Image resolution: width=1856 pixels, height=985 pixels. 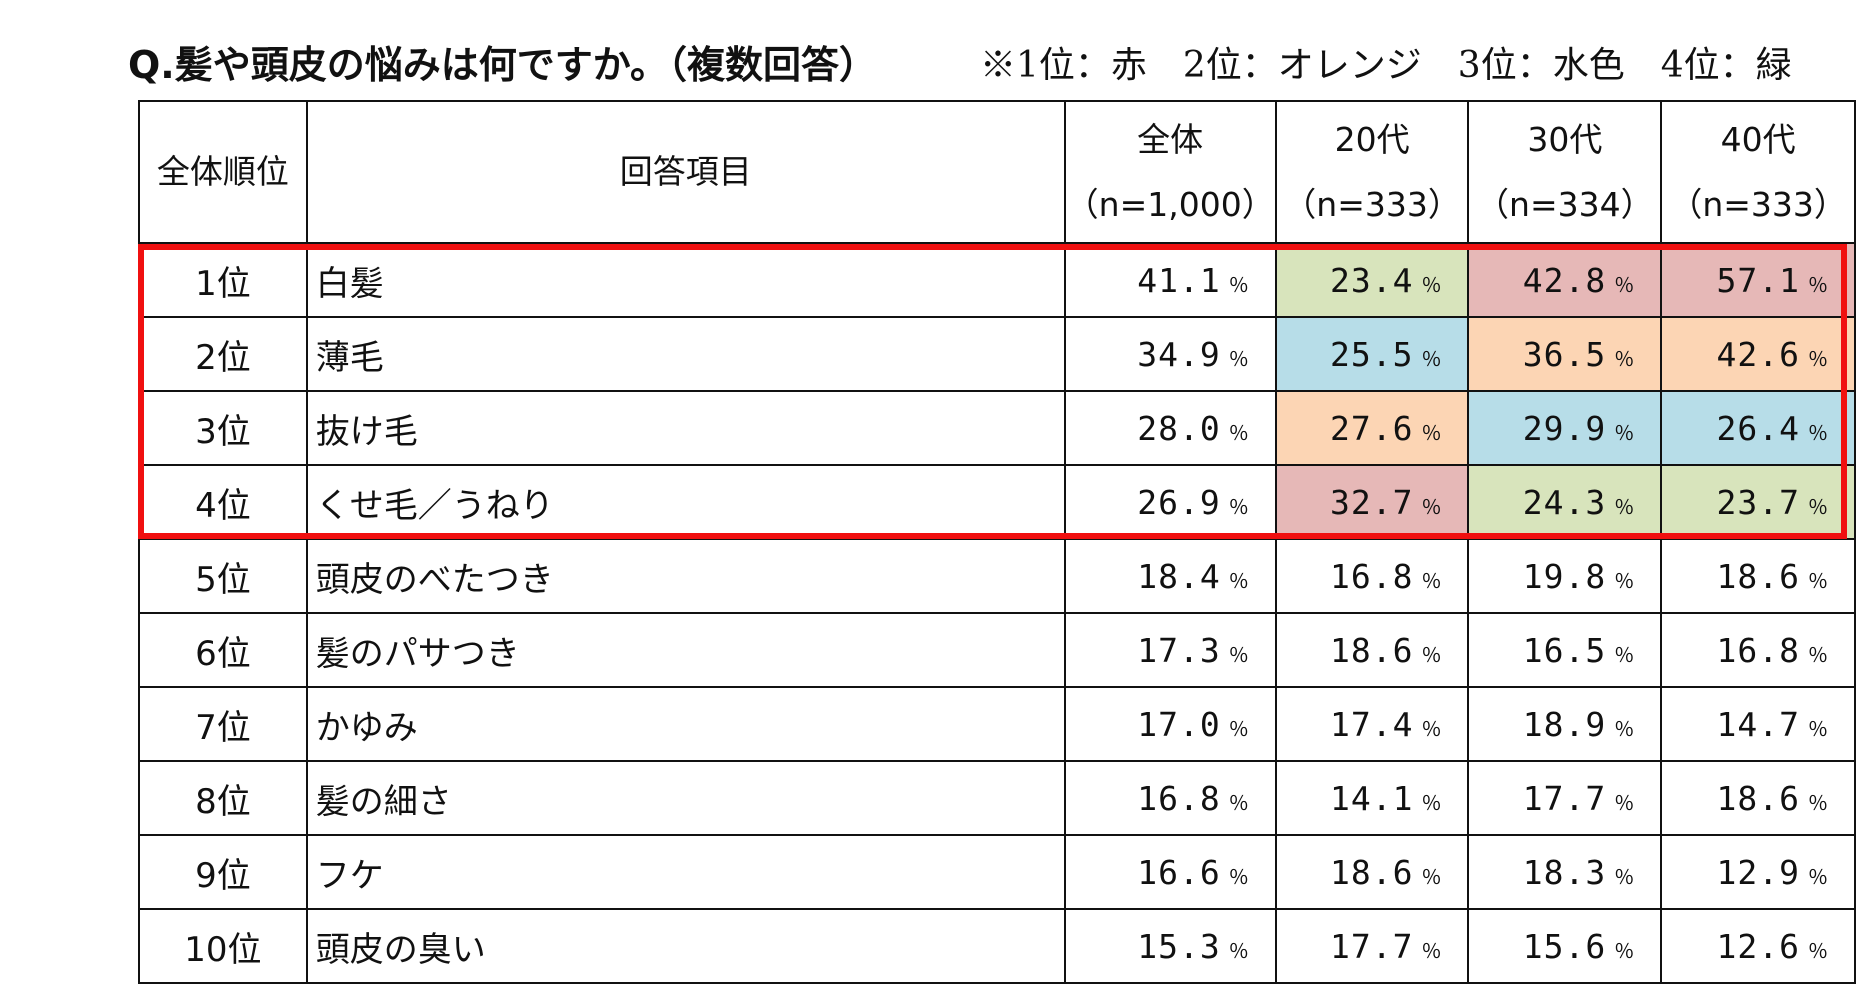 What do you see at coordinates (685, 280) in the screenshot?
I see `item-cell: 白髪` at bounding box center [685, 280].